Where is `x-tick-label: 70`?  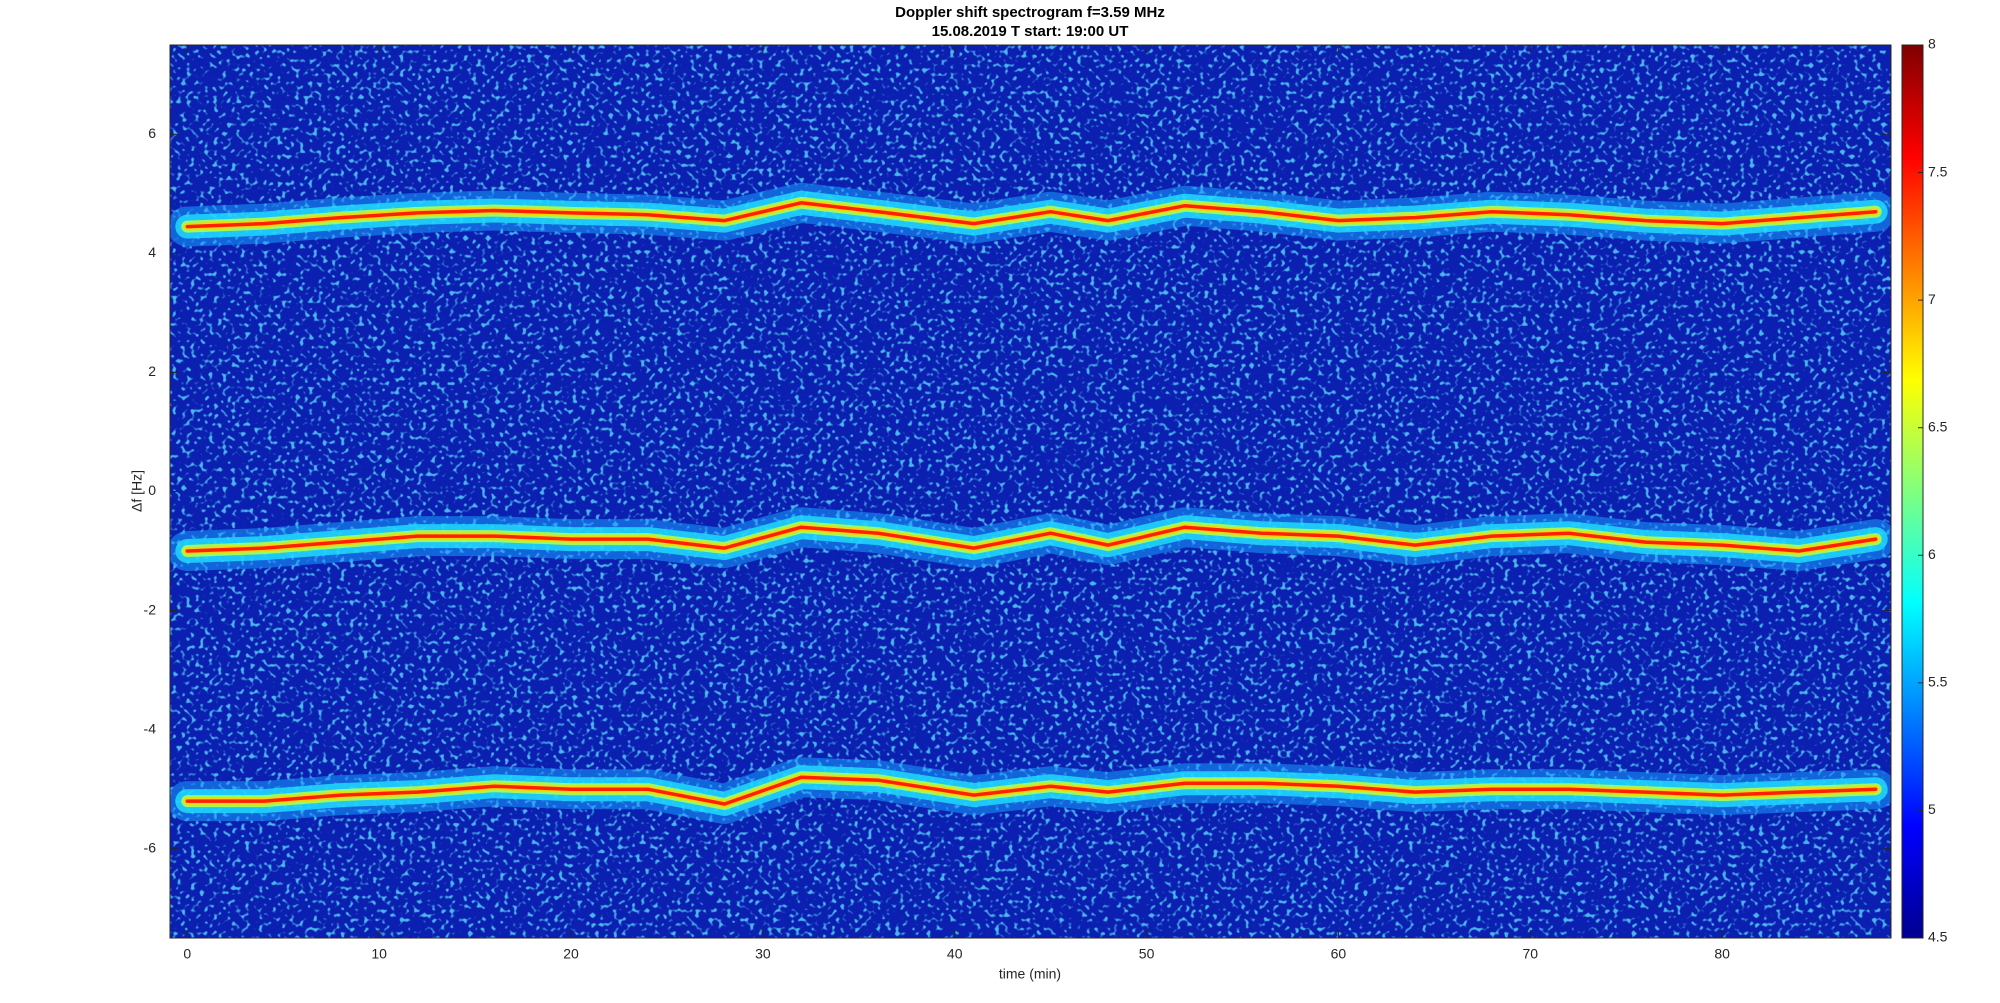
x-tick-label: 70 is located at coordinates (1531, 954).